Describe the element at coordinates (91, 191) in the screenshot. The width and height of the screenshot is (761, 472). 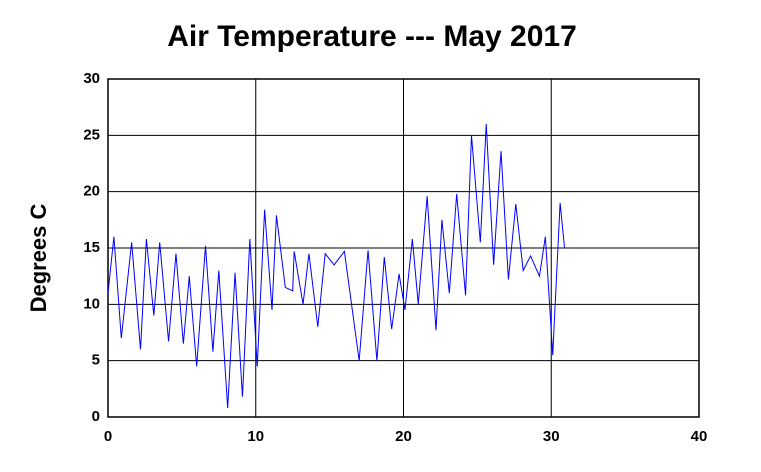
I see `y-tick-label: 20` at that location.